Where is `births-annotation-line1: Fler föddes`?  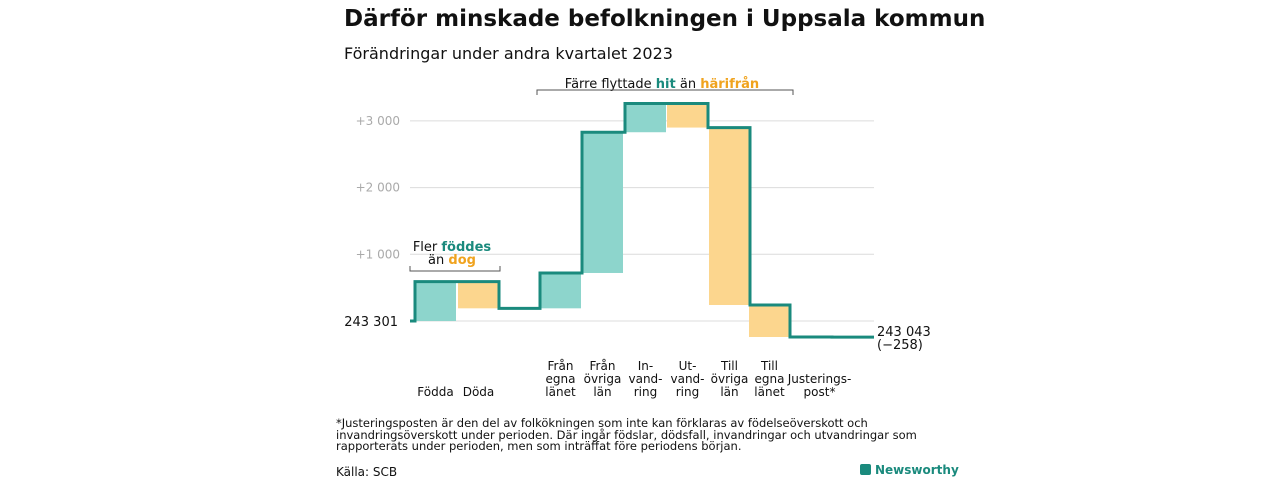 births-annotation-line1: Fler föddes is located at coordinates (452, 247).